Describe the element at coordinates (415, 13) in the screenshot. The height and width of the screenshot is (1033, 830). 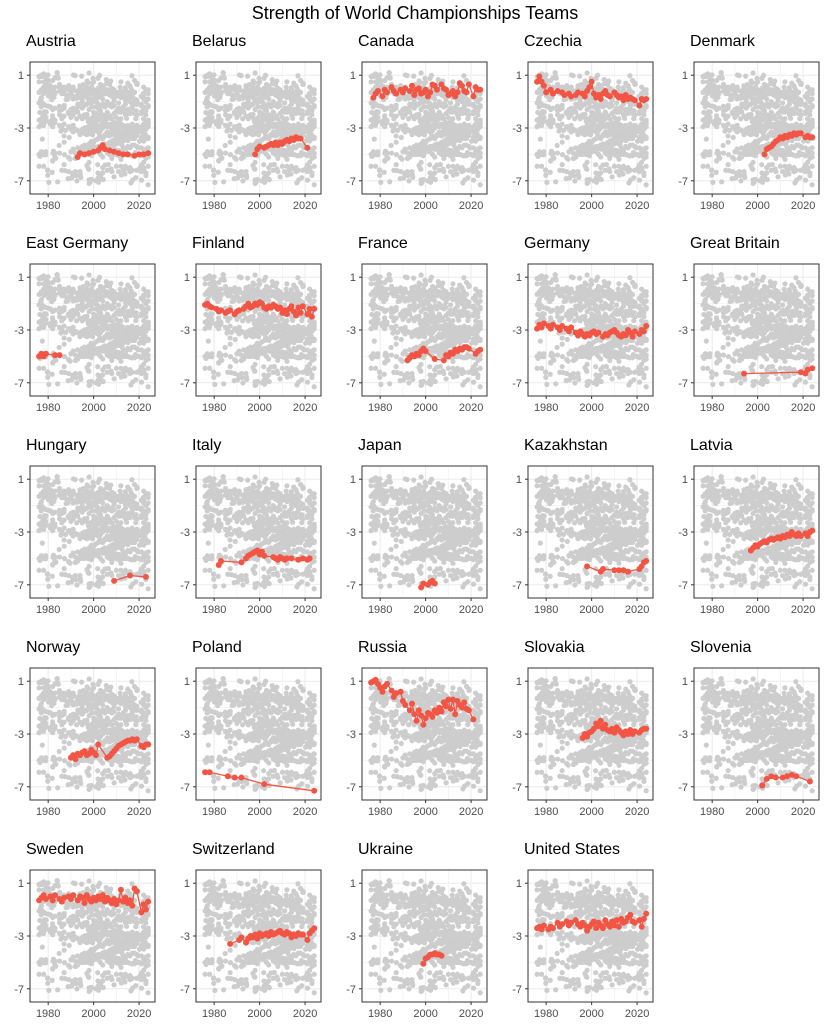
I see `chart-title: Strength of World Championships Teams` at that location.